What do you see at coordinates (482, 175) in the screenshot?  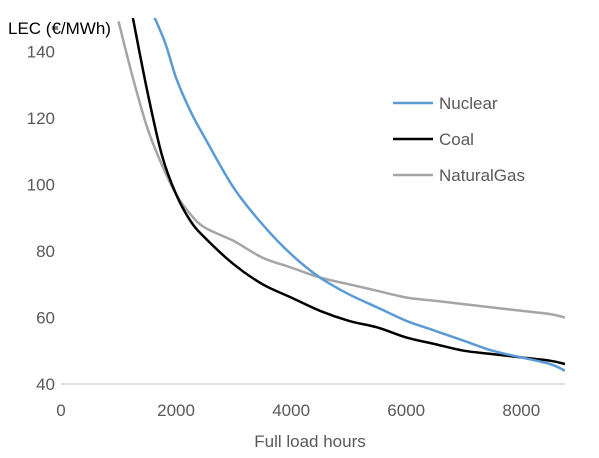 I see `legend-label-naturalgas: NaturalGas` at bounding box center [482, 175].